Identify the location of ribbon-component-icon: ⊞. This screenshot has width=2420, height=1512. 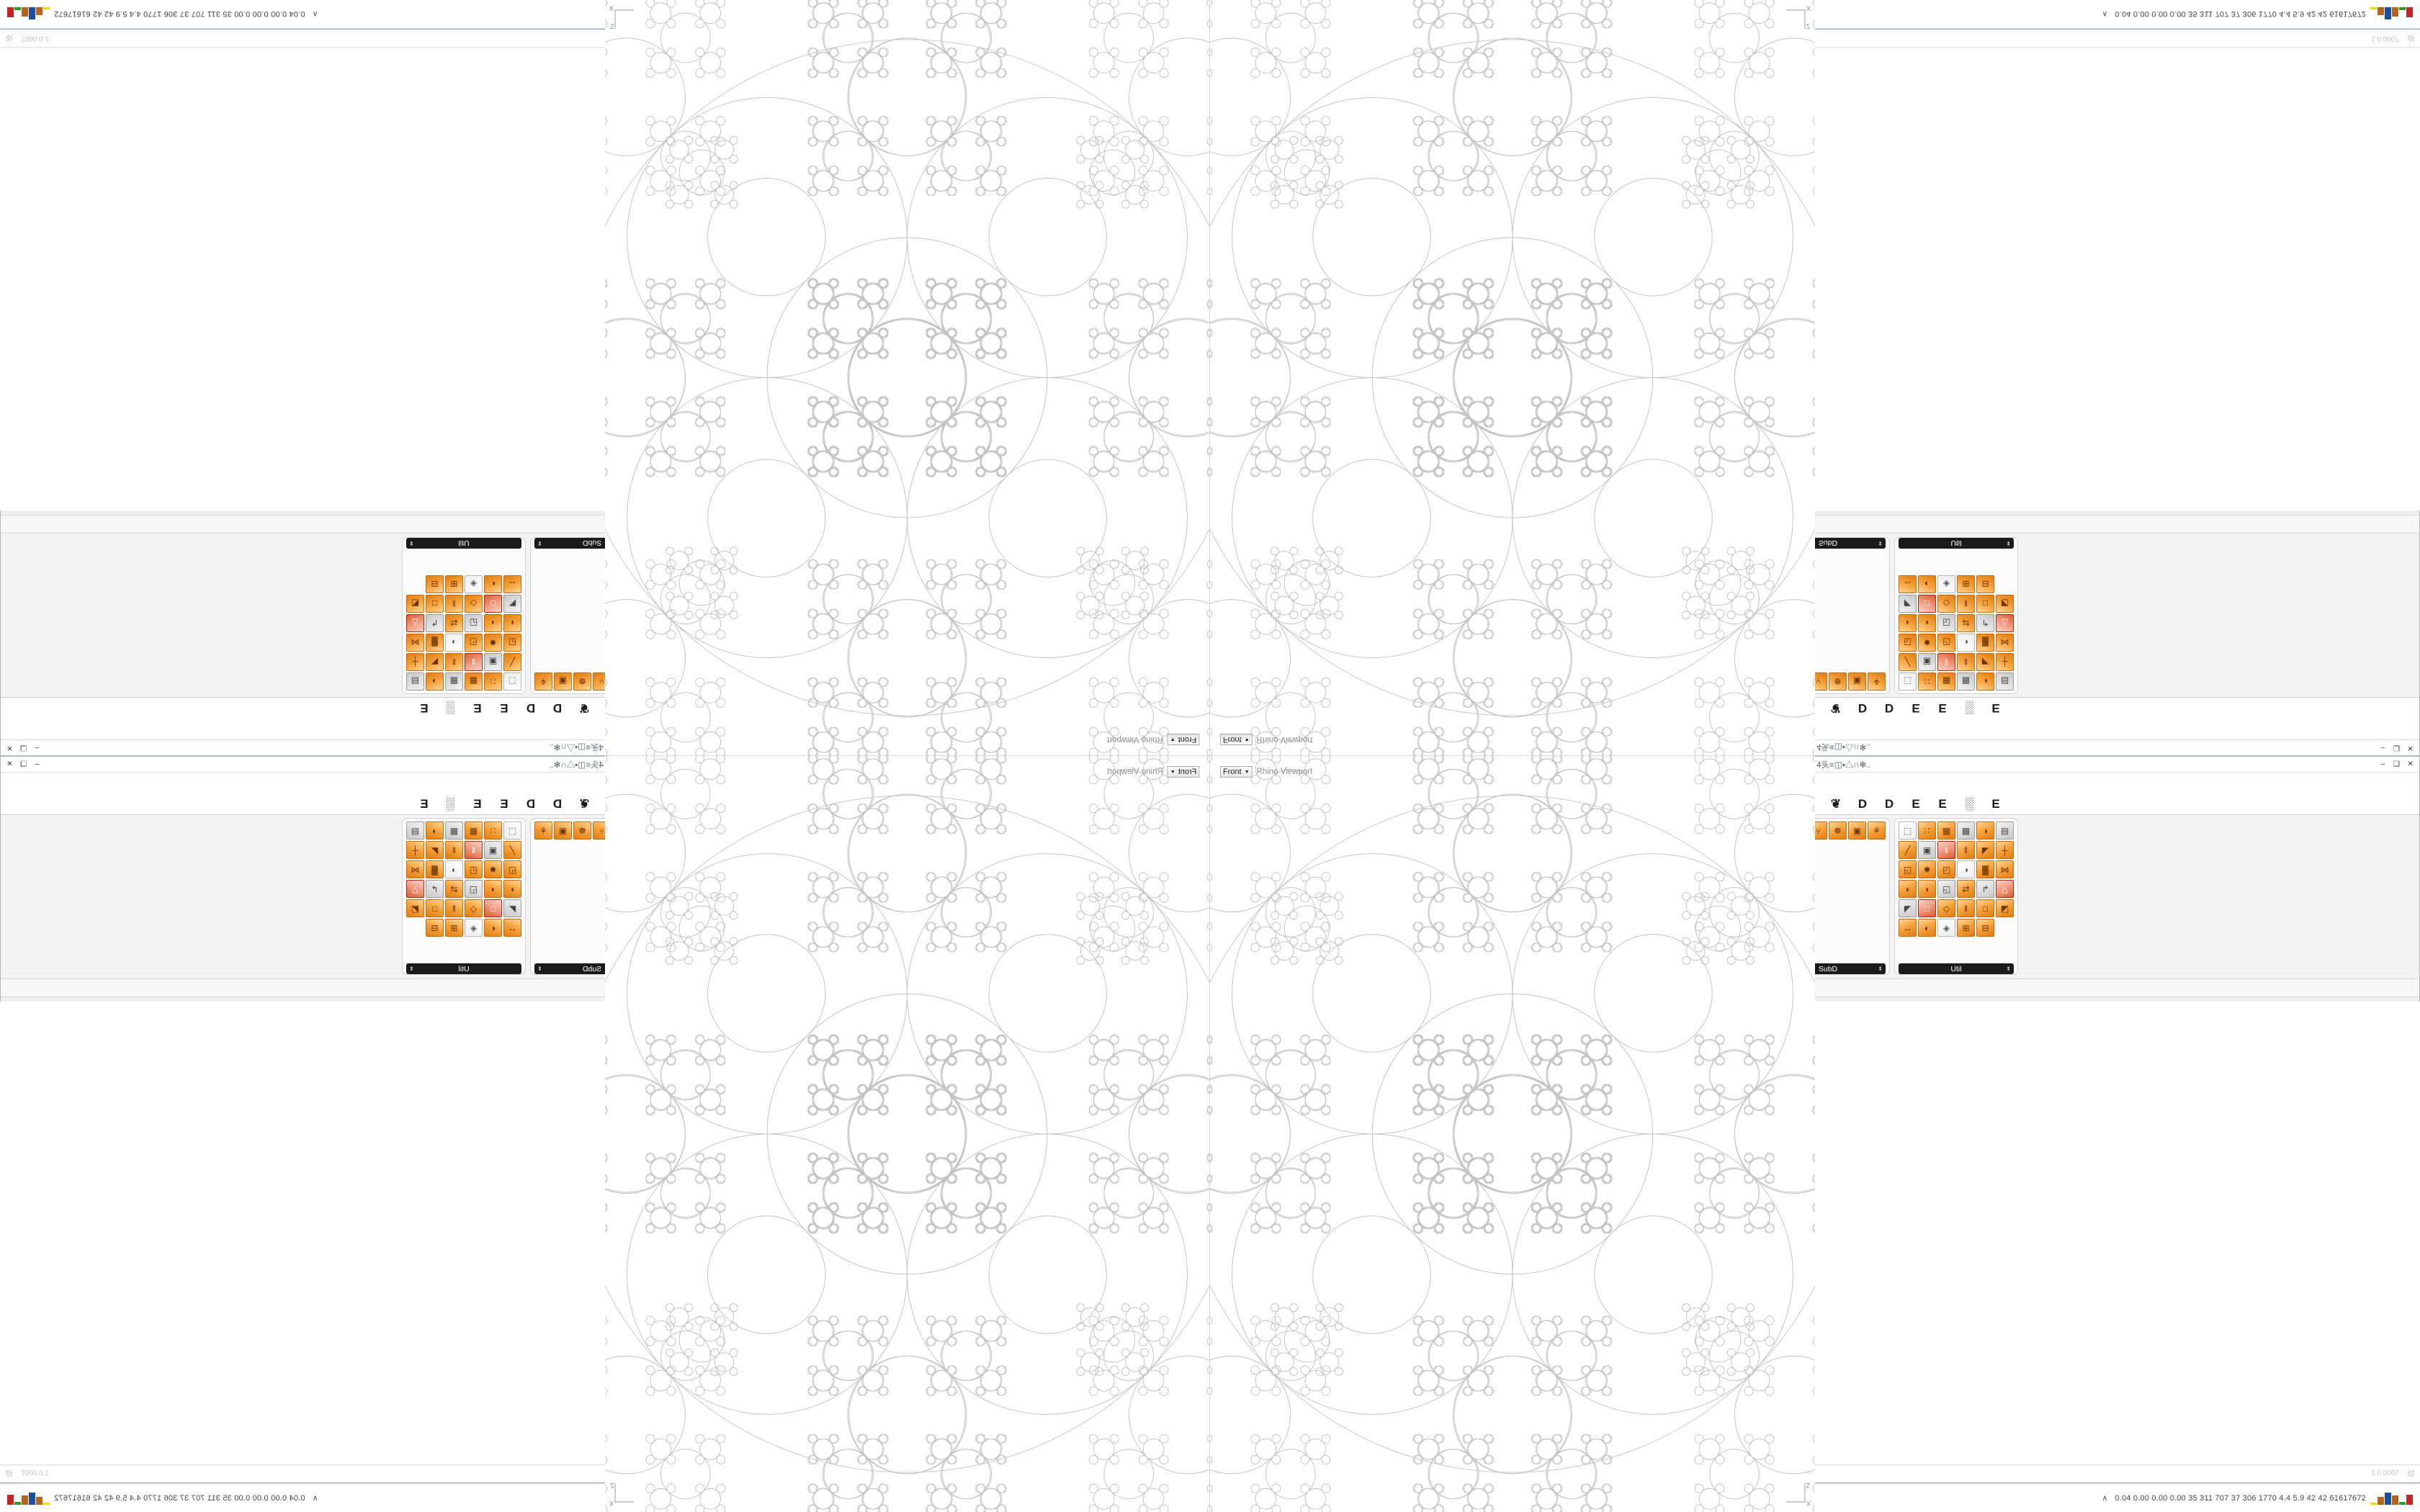
(454, 584).